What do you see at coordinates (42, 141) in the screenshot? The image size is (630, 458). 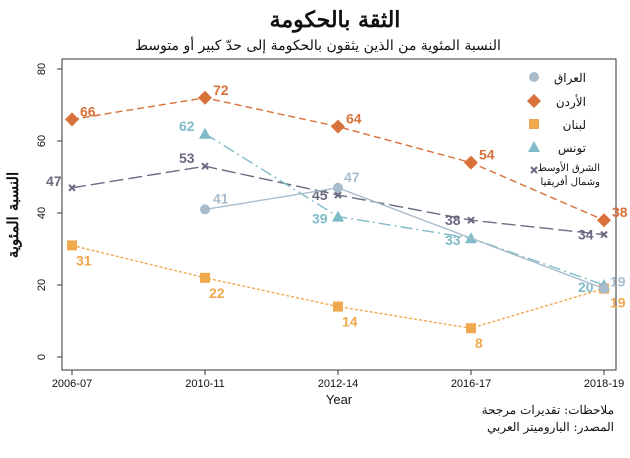 I see `y-tick-label: 60` at bounding box center [42, 141].